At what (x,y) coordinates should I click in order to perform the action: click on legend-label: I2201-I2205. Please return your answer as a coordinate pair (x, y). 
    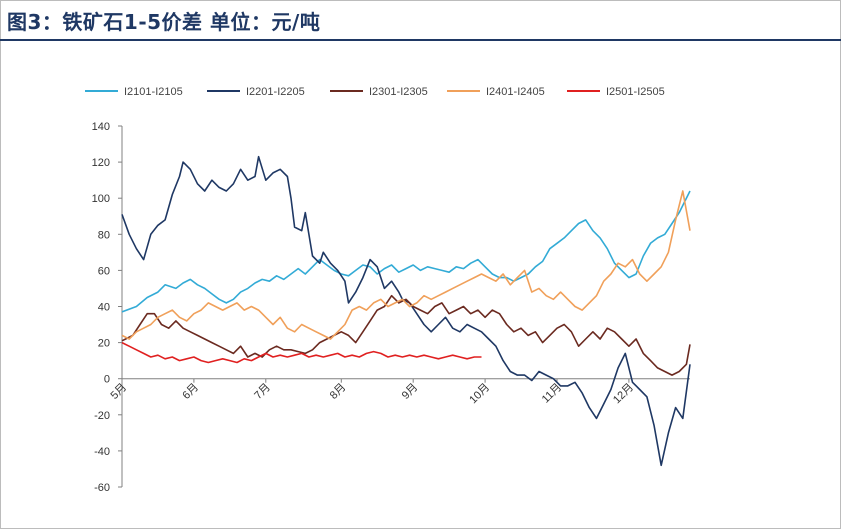
    Looking at the image, I should click on (275, 92).